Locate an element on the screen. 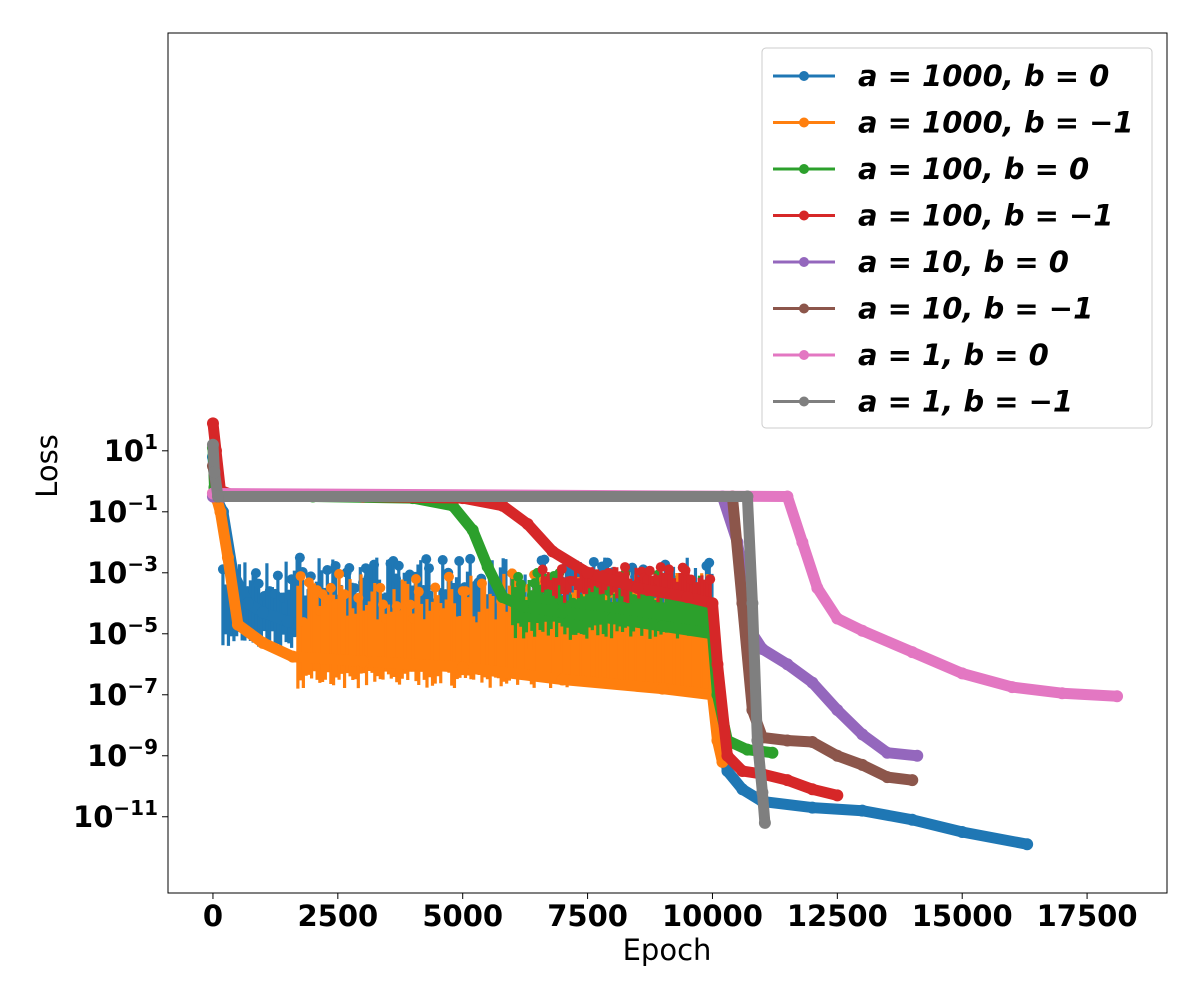  legend-entry-label: a = 10, b = −1 is located at coordinates (975, 309).